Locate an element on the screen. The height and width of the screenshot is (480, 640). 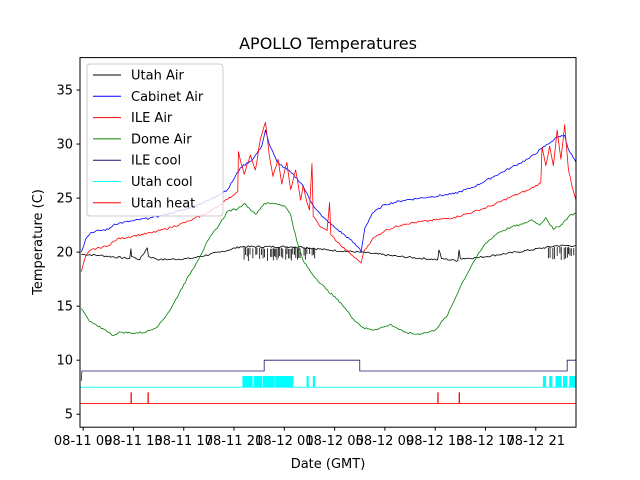
legend-entry: Dome Air is located at coordinates (142, 139).